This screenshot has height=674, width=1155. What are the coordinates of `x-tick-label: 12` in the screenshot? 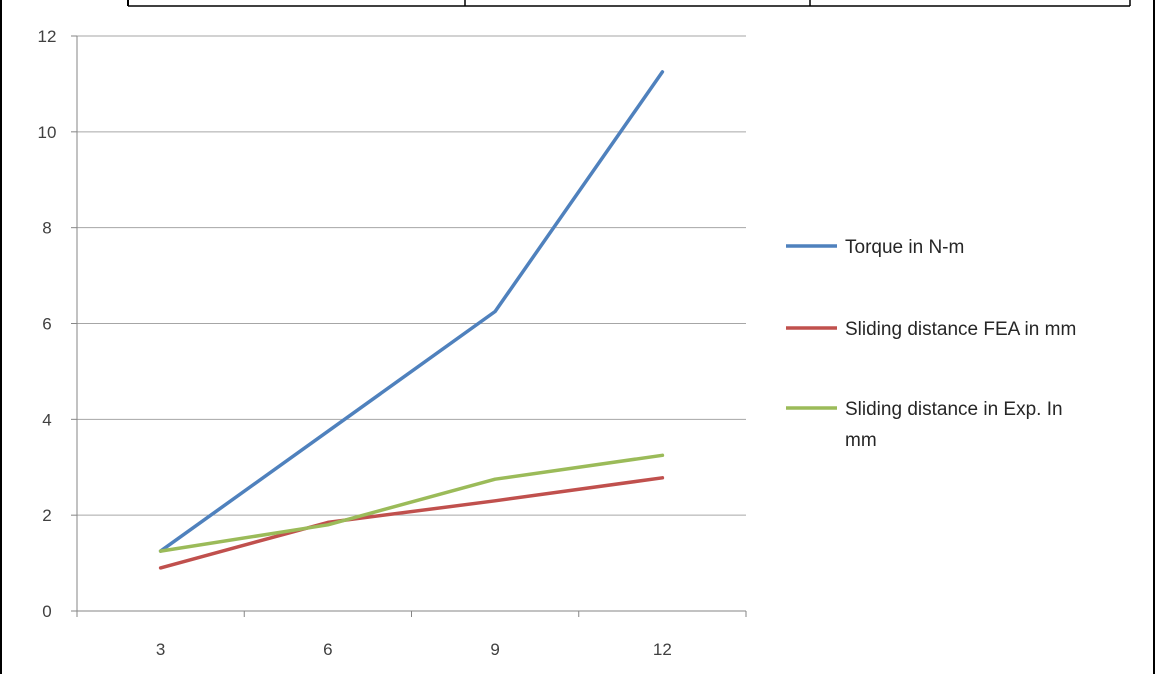 It's located at (662, 649).